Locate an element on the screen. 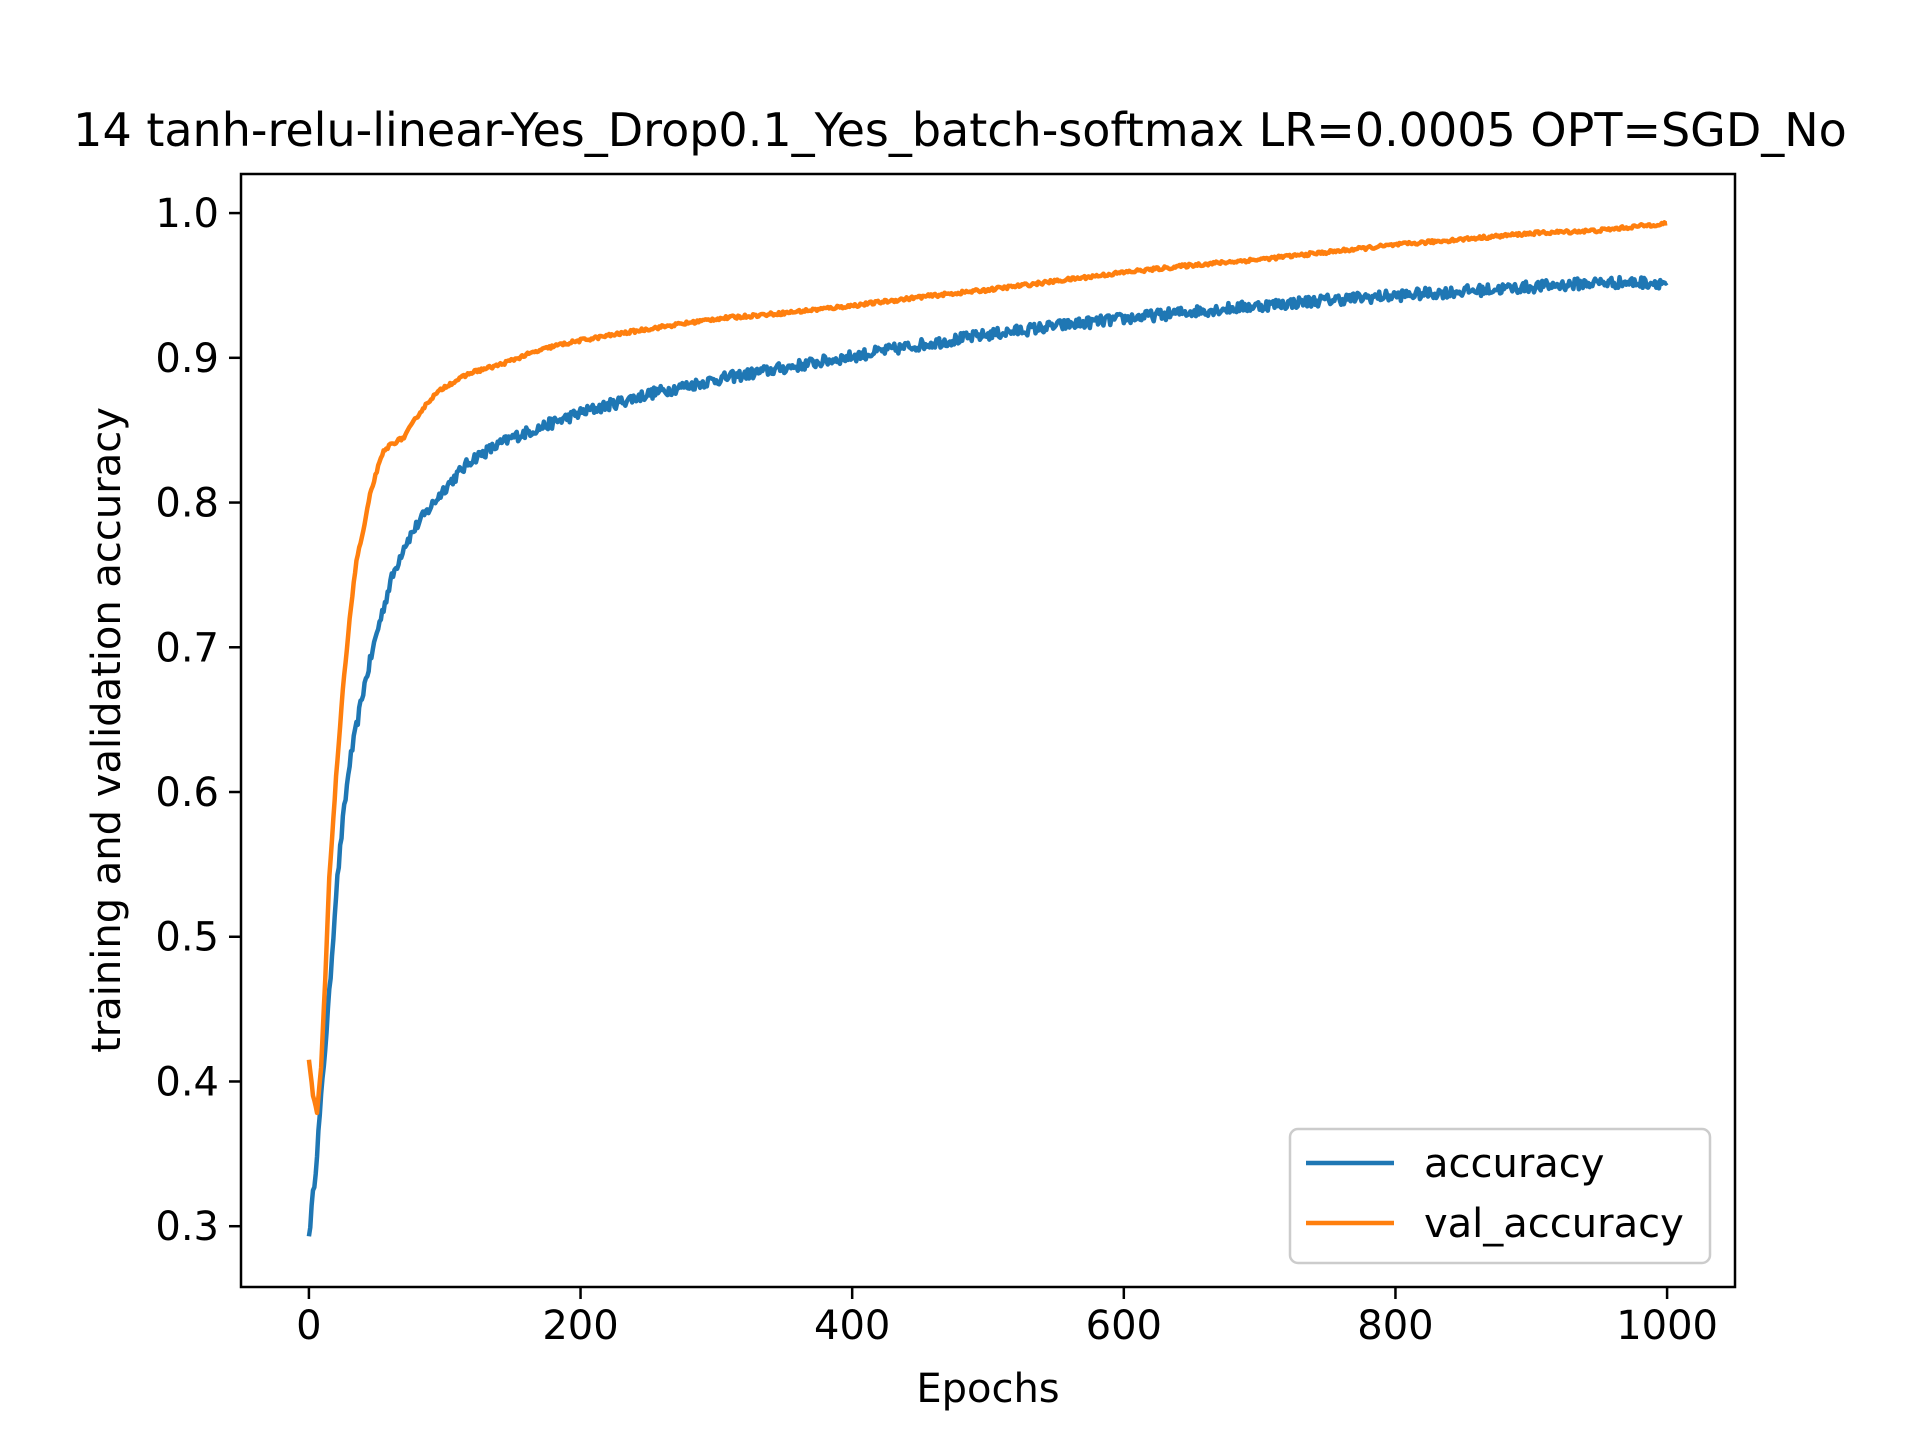 The image size is (1920, 1440). y-tick-label: 1.0 is located at coordinates (187, 214).